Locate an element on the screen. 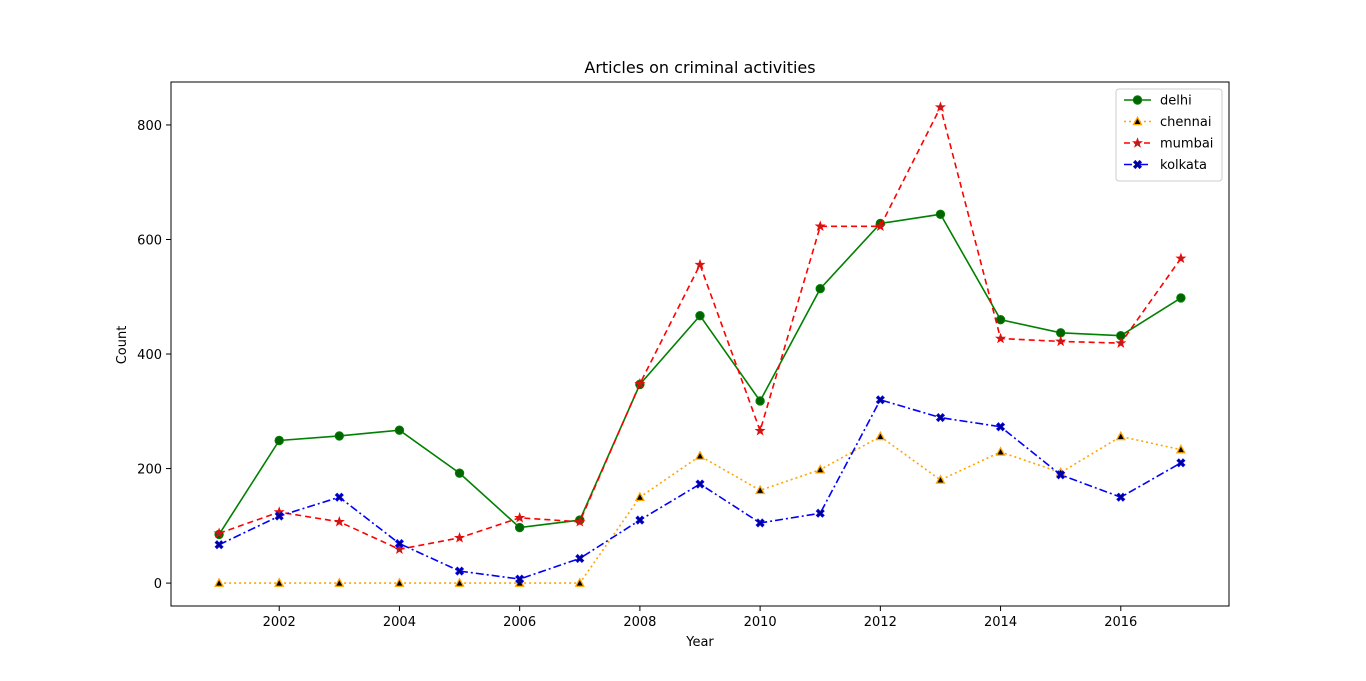 The image size is (1366, 681). legend-item-mumbai: mumbai is located at coordinates (1168, 144).